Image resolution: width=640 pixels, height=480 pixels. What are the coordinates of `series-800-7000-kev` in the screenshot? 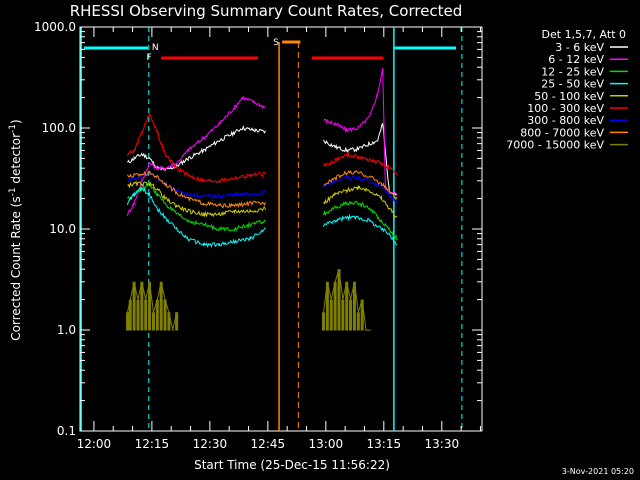 It's located at (262, 189).